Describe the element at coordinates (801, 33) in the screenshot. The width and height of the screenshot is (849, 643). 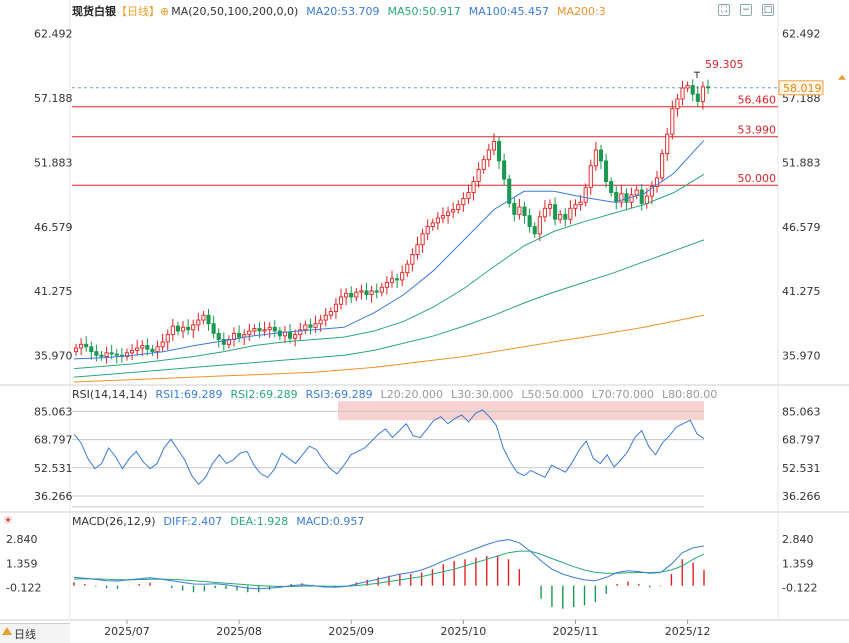
I see `y-tick-label-right: 62.492` at that location.